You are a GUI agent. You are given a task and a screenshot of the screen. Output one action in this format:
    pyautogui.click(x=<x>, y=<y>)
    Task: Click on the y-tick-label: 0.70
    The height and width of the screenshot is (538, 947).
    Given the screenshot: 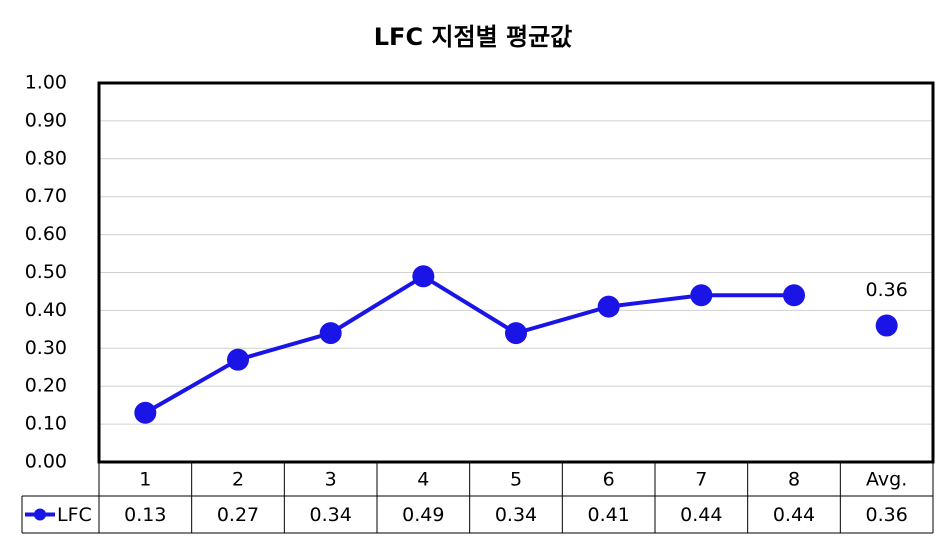 What is the action you would take?
    pyautogui.click(x=46, y=196)
    